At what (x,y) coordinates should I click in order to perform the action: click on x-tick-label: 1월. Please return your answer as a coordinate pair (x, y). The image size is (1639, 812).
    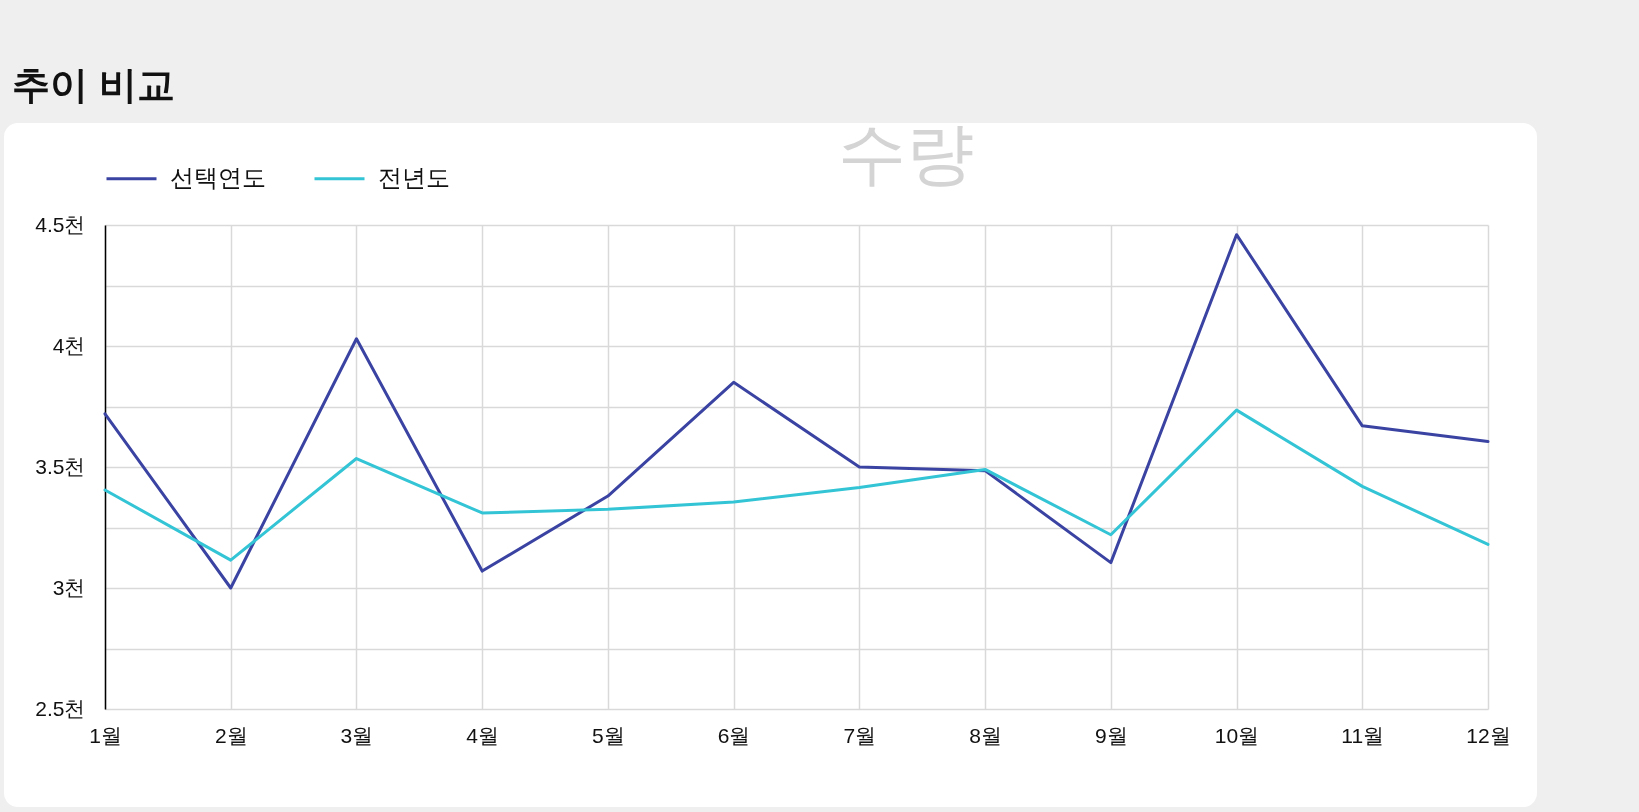
    Looking at the image, I should click on (105, 735).